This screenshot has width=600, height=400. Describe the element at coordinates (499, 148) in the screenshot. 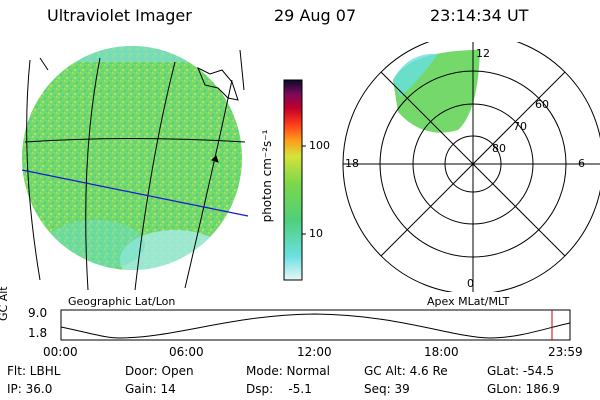

I see `lat-80-label: 80` at that location.